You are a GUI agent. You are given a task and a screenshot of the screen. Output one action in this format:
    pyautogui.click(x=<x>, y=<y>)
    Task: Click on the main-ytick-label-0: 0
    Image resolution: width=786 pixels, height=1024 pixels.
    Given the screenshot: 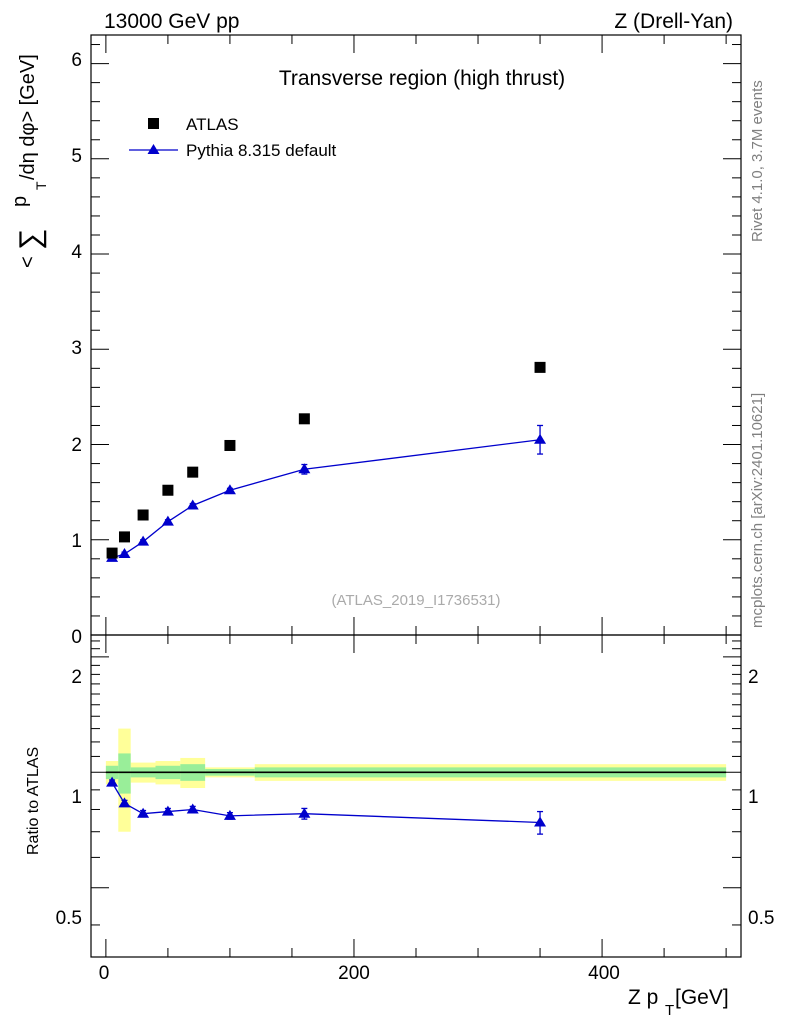 What is the action you would take?
    pyautogui.click(x=76, y=637)
    